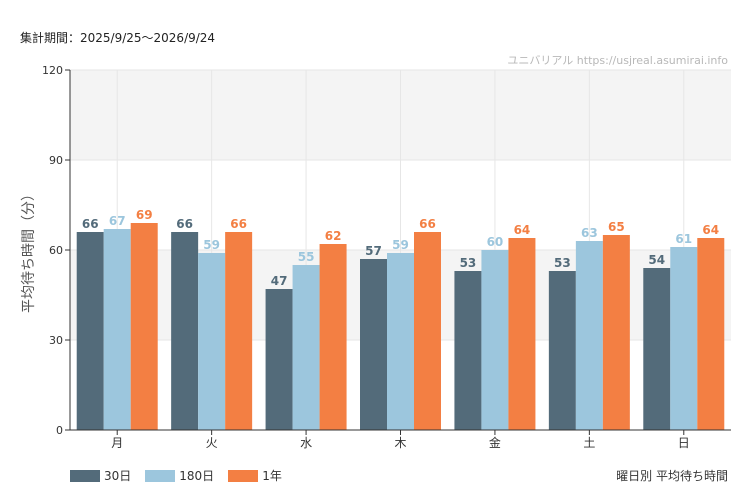 This screenshot has height=500, width=750. Describe the element at coordinates (118, 38) in the screenshot. I see `period-label: 集計期間：2025/9/25〜2026/9/24` at that location.